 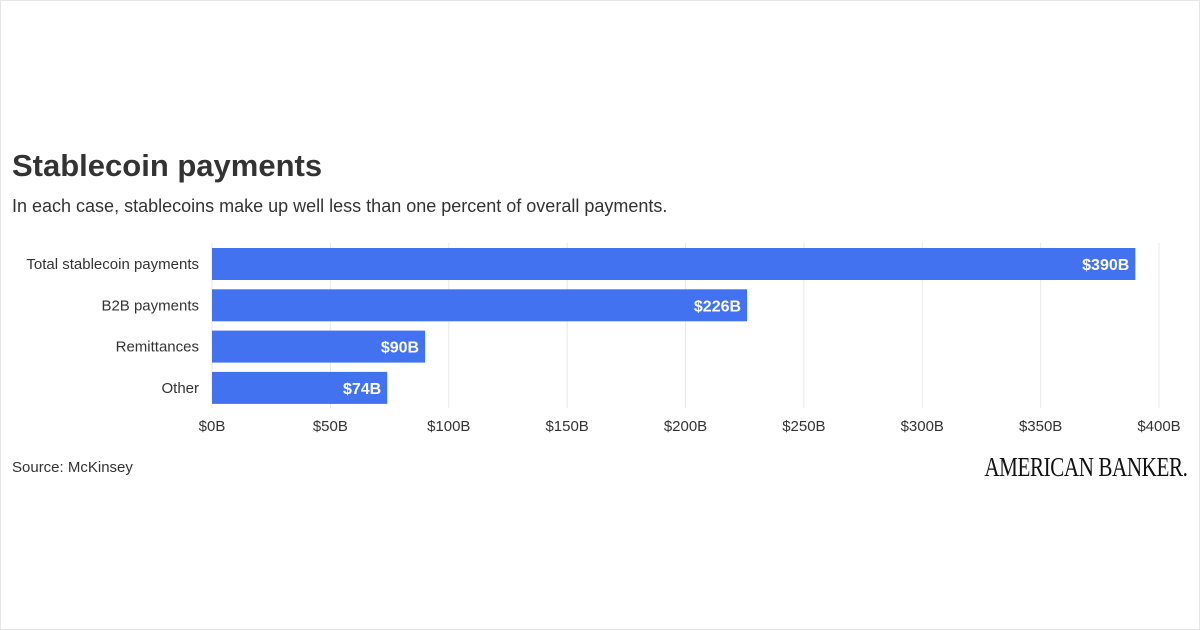 What do you see at coordinates (330, 426) in the screenshot?
I see `x-tick-label: $50B` at bounding box center [330, 426].